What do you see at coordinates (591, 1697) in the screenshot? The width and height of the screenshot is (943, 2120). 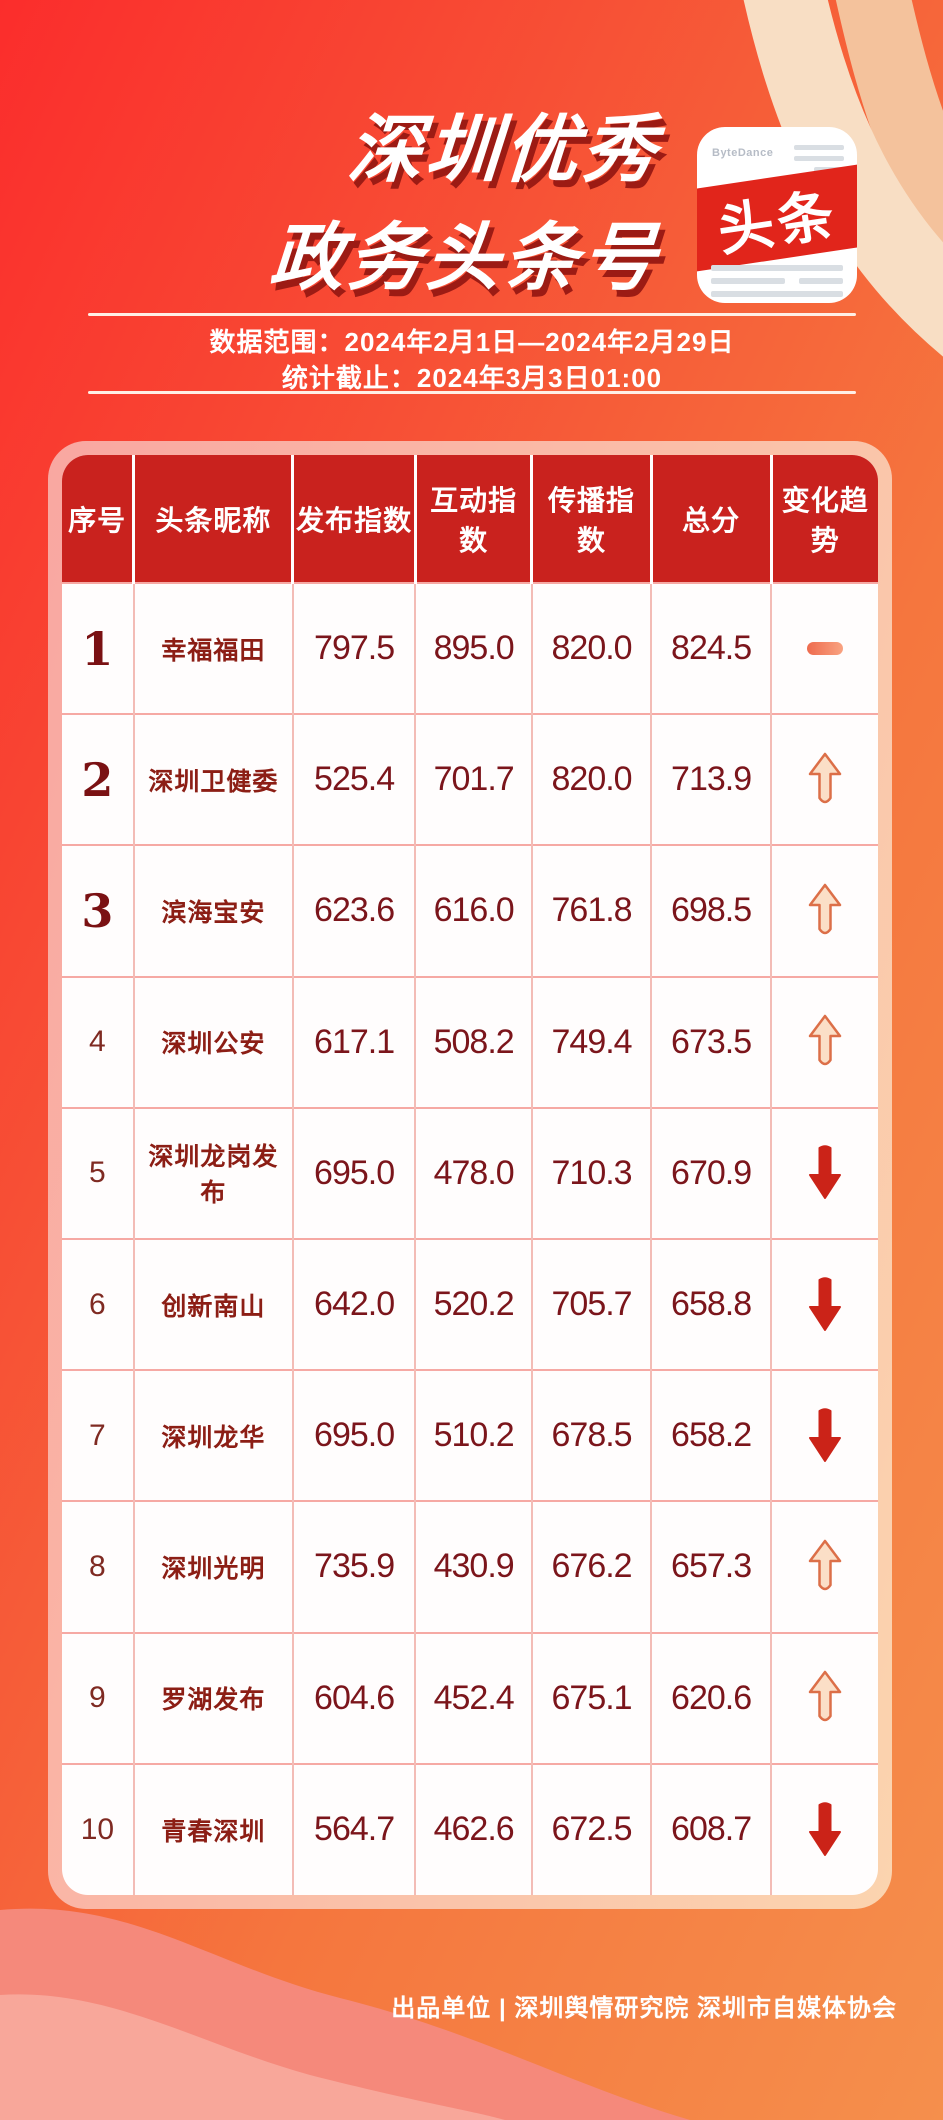 I see `spread-index-cell: 675.1` at bounding box center [591, 1697].